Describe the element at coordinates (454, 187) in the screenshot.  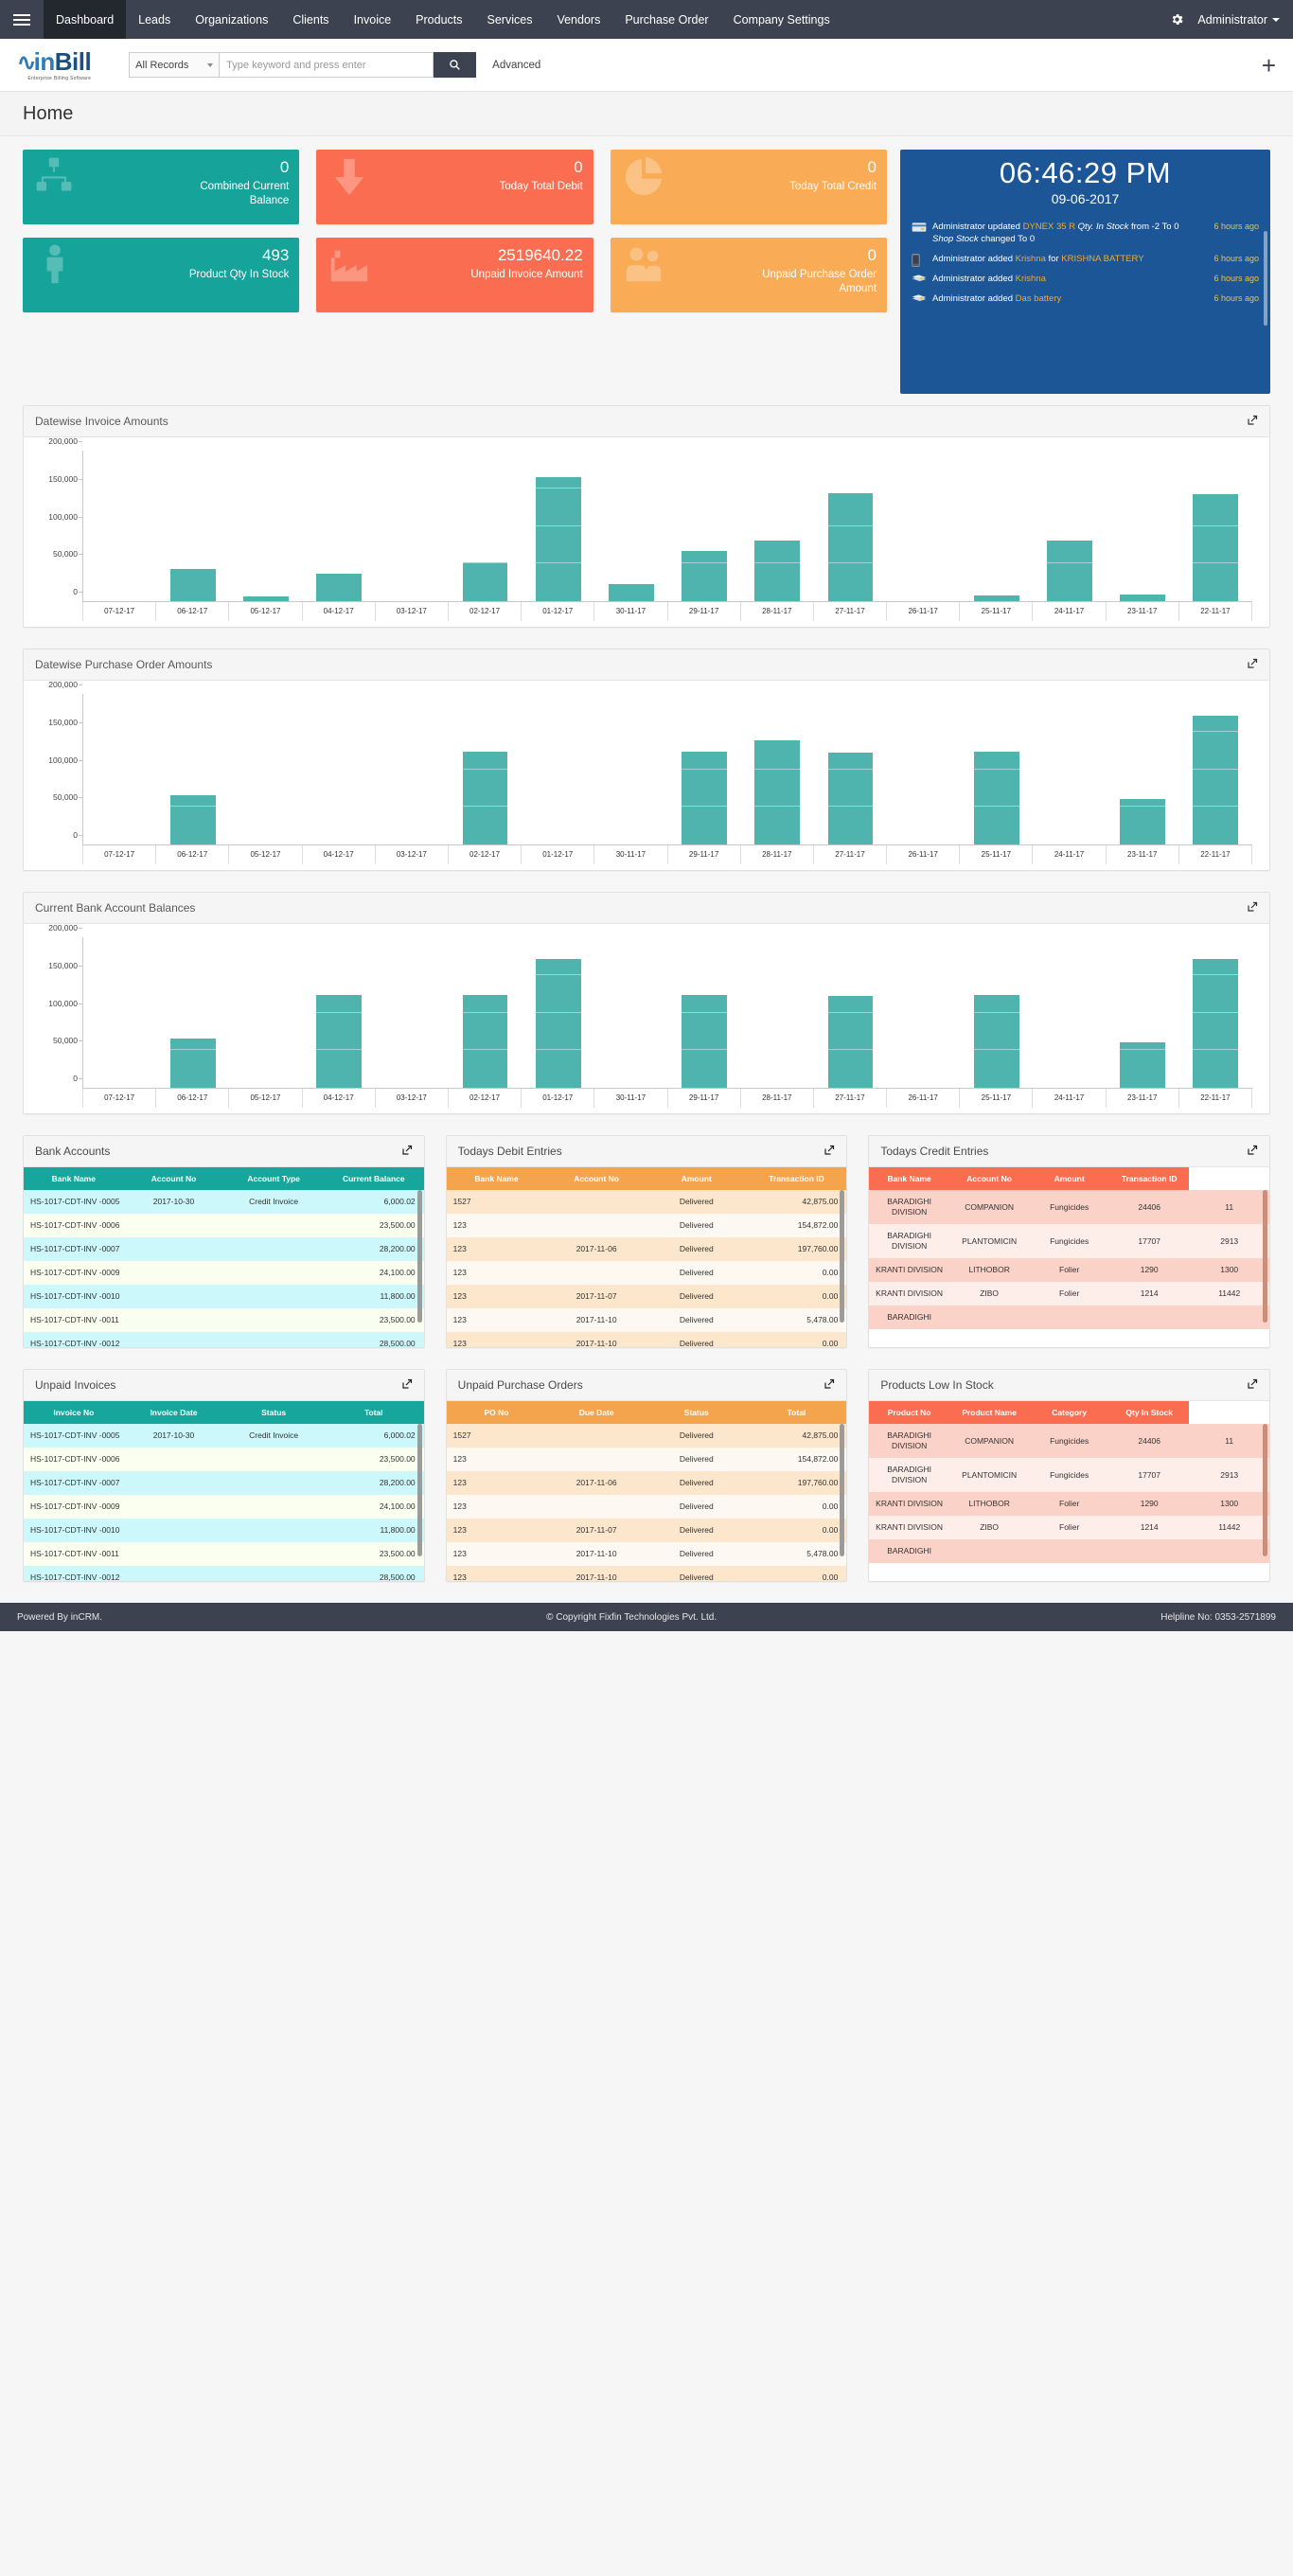
I see `kpi-card-today-total-debit: 0 Today Total Debit` at that location.